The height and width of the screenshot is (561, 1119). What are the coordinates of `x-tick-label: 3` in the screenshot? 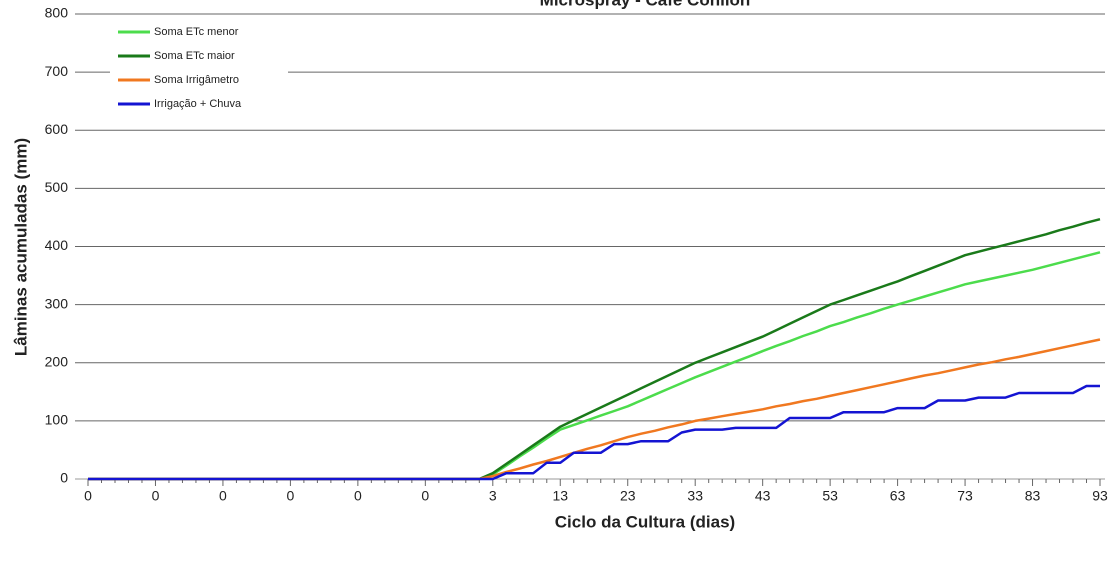 It's located at (493, 496).